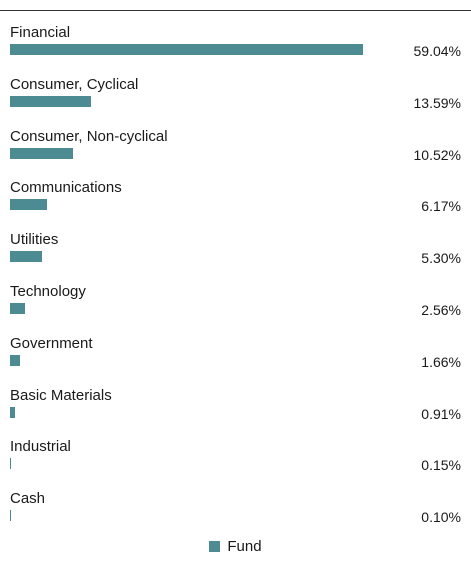  What do you see at coordinates (235, 516) in the screenshot?
I see `bar-row: Cash 0.10%` at bounding box center [235, 516].